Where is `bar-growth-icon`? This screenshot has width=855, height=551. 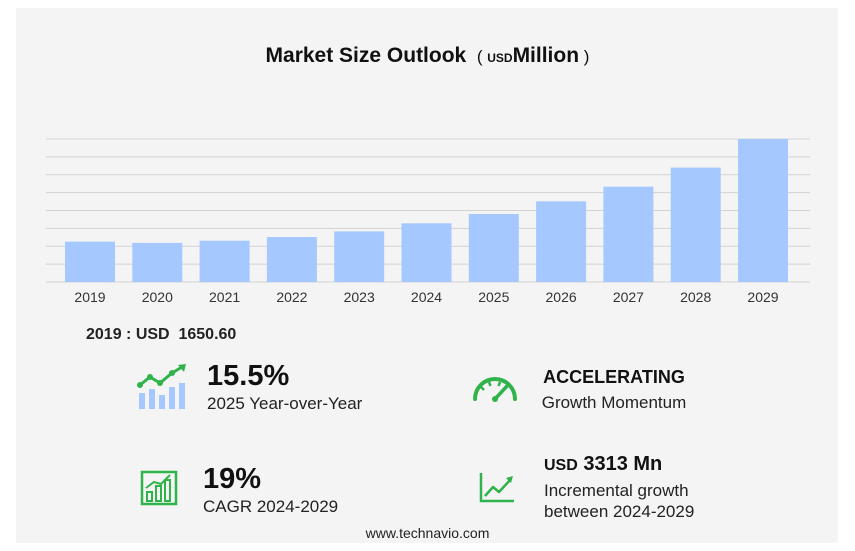
bar-growth-icon is located at coordinates (159, 488).